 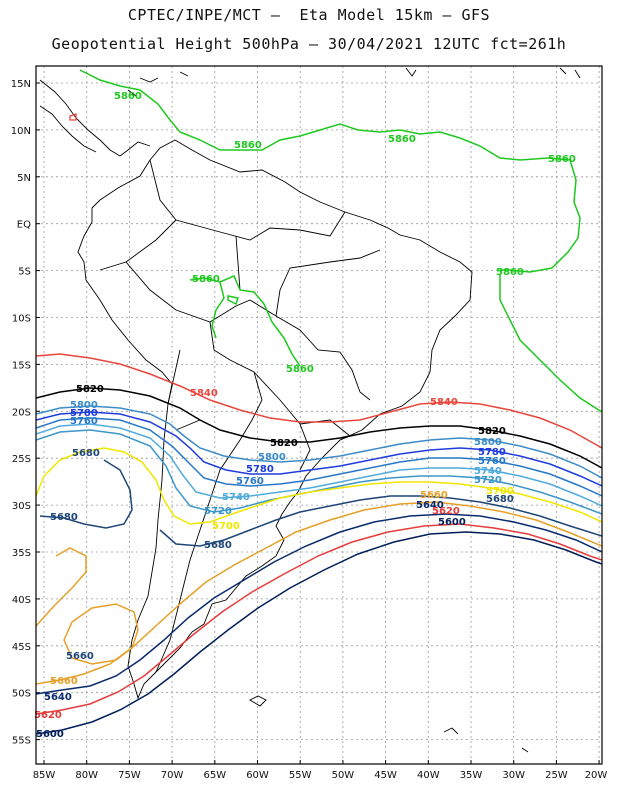 I want to click on label-5760-b: 5760, so click(x=250, y=481).